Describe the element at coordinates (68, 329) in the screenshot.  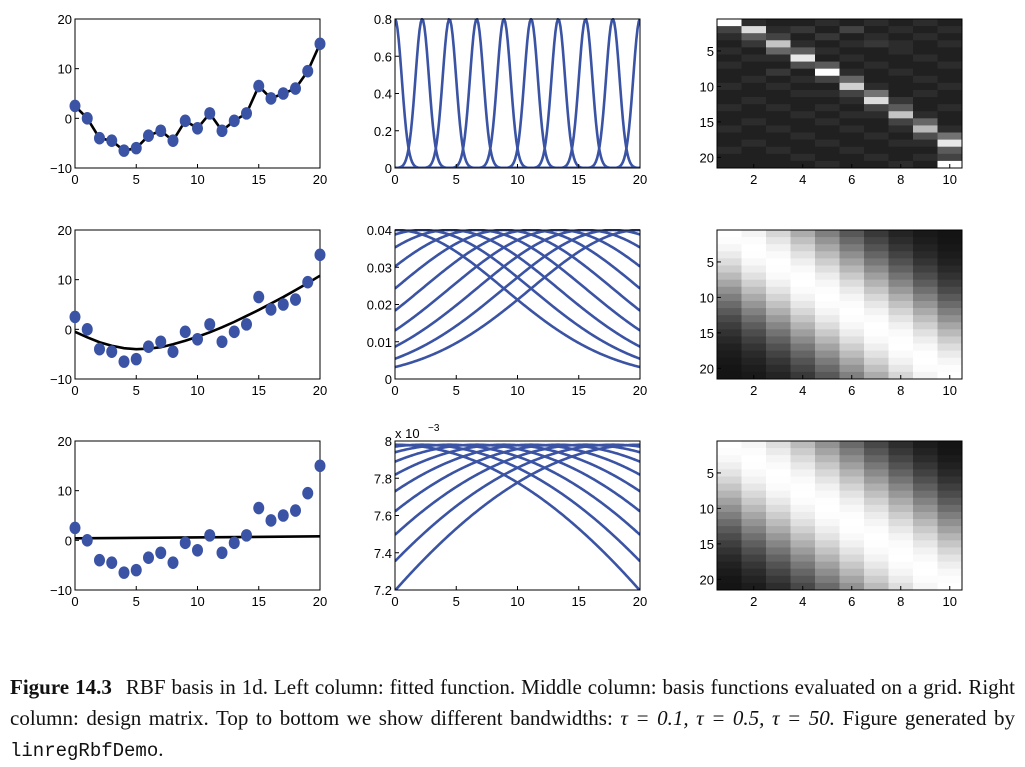
I see `y-tick-label: 0` at that location.